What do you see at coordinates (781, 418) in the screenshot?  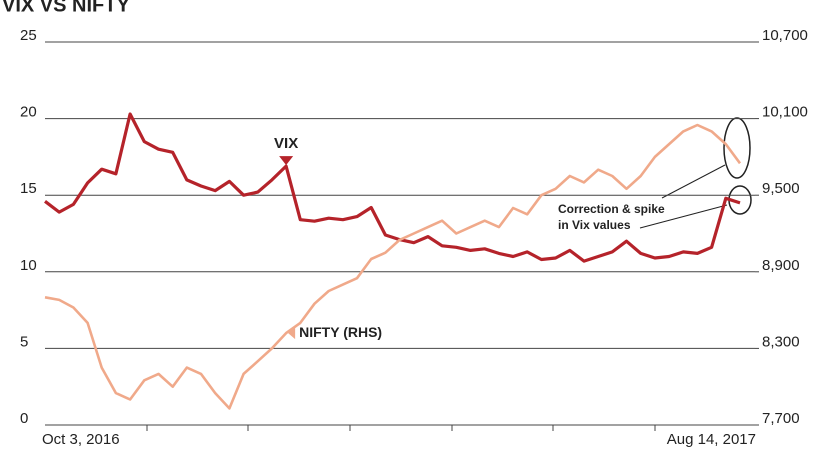 I see `y2-tick-label: 7,700` at bounding box center [781, 418].